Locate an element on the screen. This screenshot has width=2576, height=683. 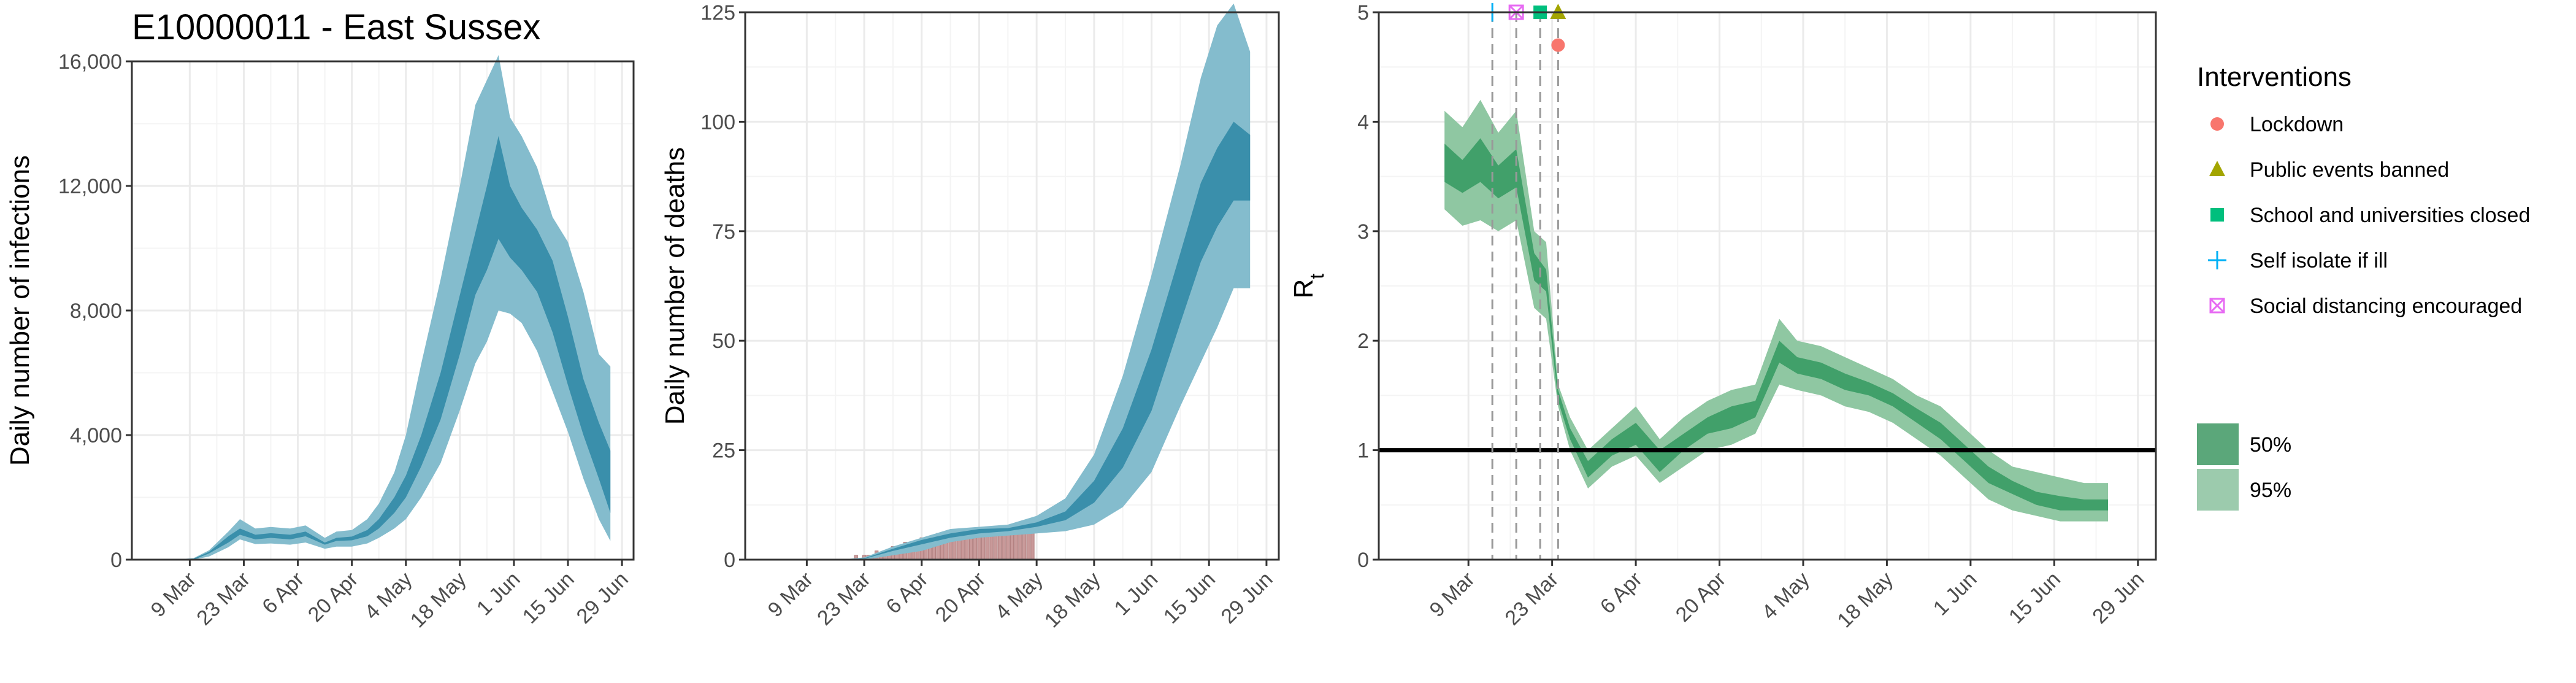
y-axis-title-main: R is located at coordinates (1304, 289).